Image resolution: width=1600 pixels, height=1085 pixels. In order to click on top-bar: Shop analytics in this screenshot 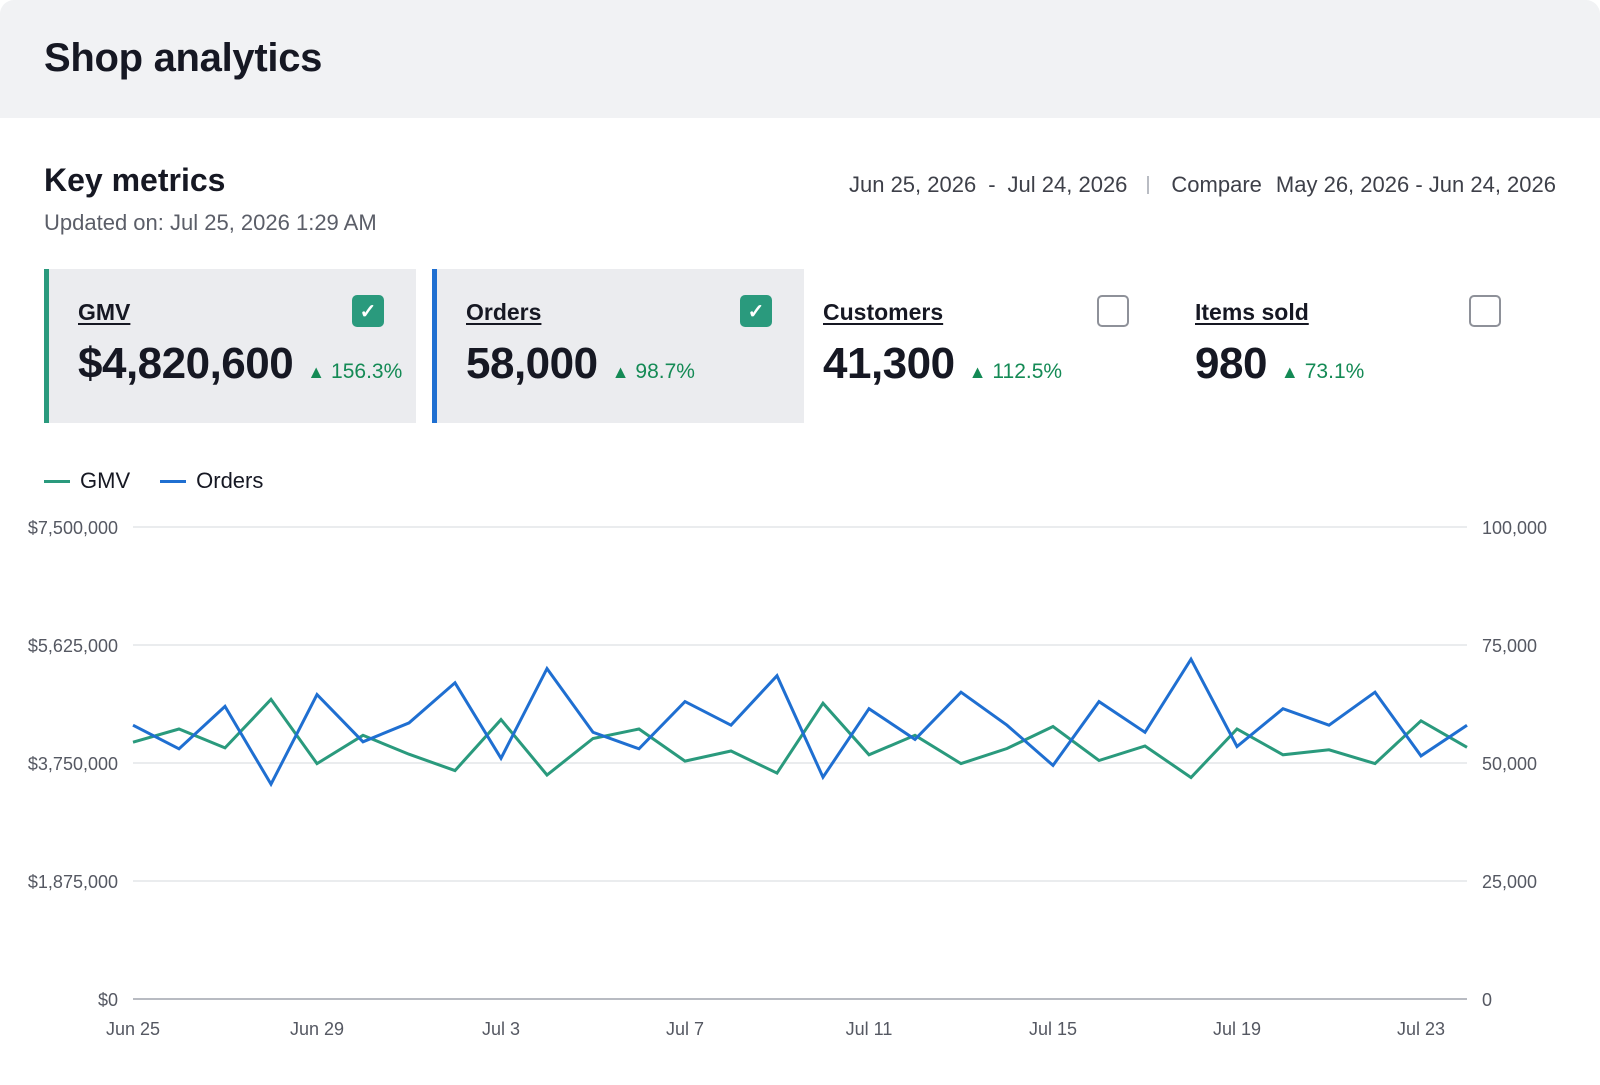, I will do `click(800, 59)`.